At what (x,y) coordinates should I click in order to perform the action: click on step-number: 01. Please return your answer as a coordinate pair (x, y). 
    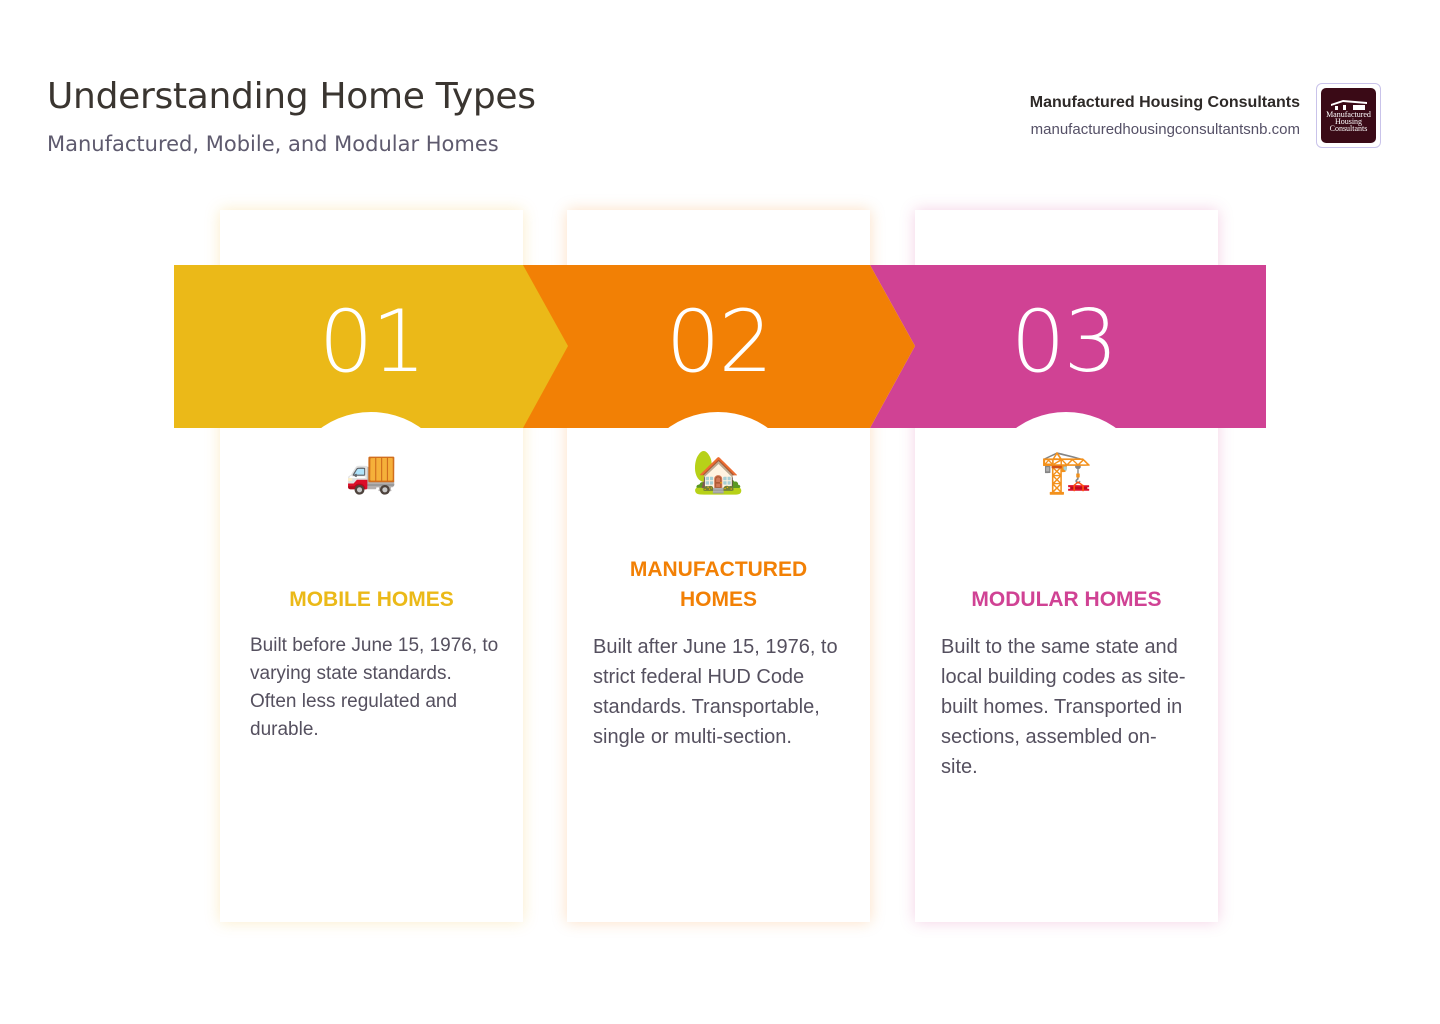
    Looking at the image, I should click on (372, 342).